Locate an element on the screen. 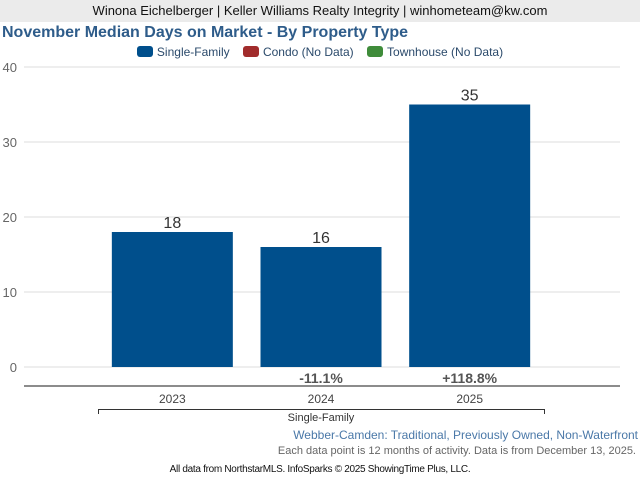 The width and height of the screenshot is (640, 480). bar-2024 is located at coordinates (321, 307).